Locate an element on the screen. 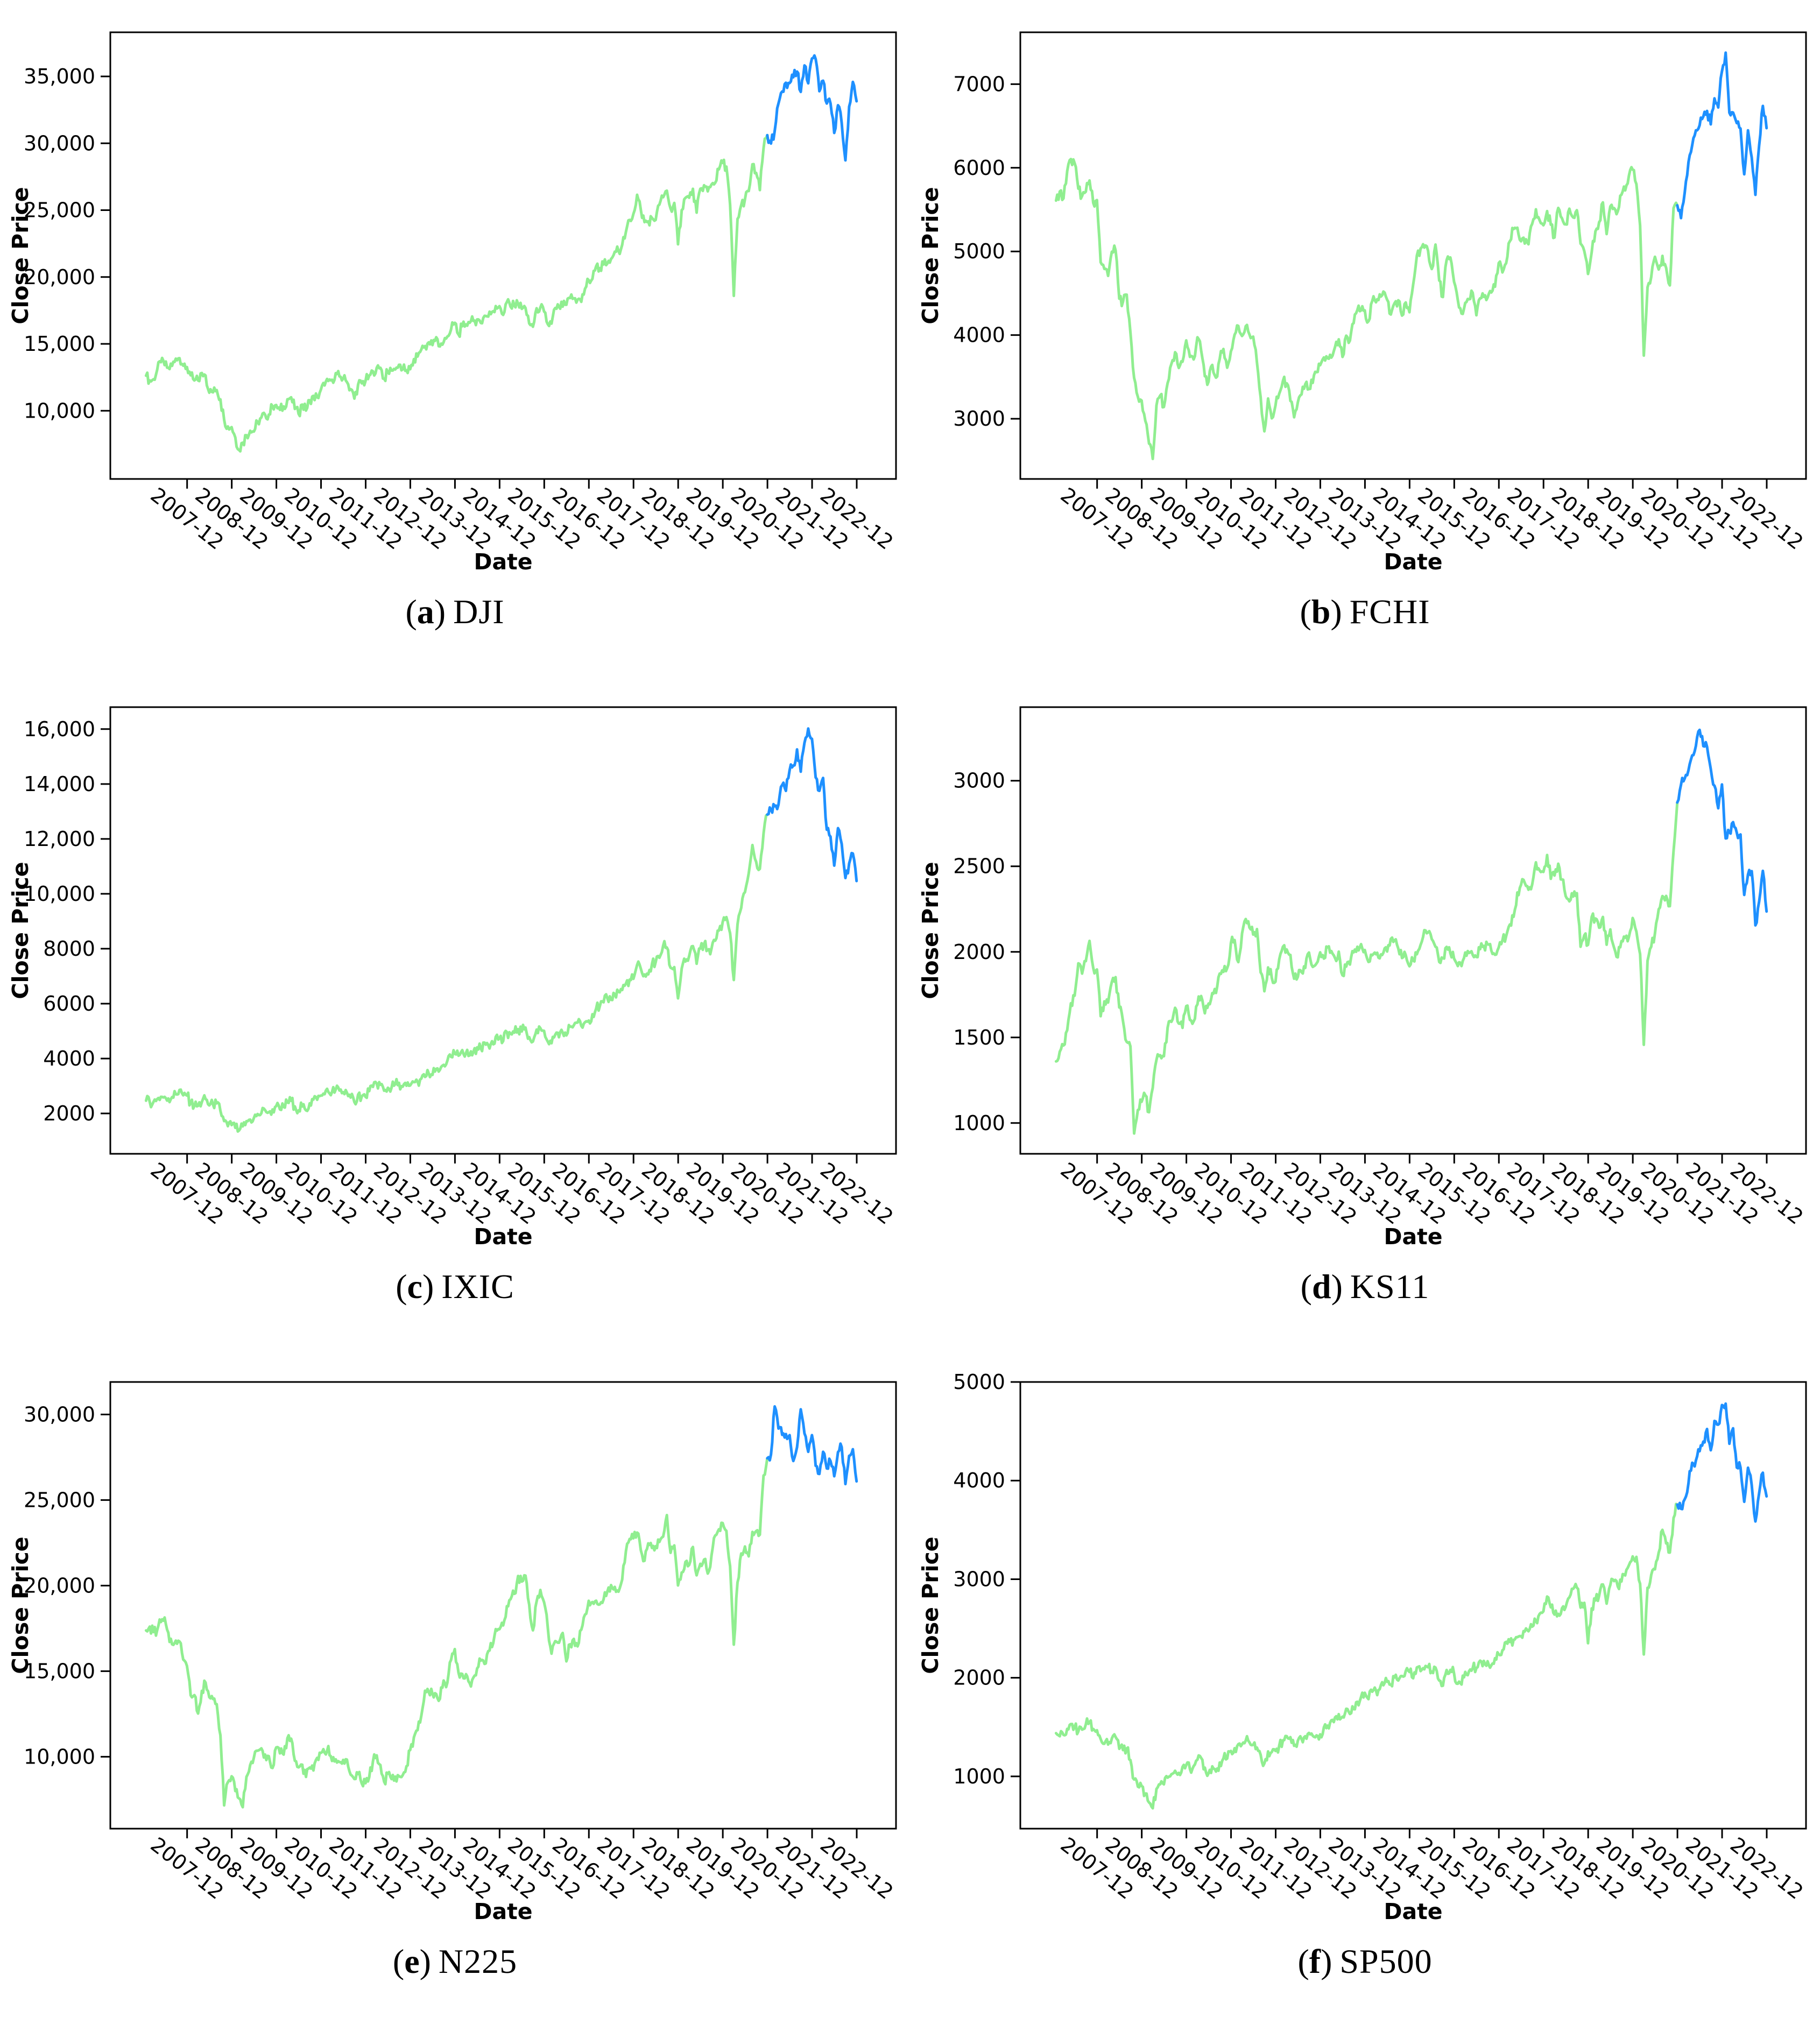 This screenshot has height=2024, width=1820. caption-letter: d is located at coordinates (1321, 1286).